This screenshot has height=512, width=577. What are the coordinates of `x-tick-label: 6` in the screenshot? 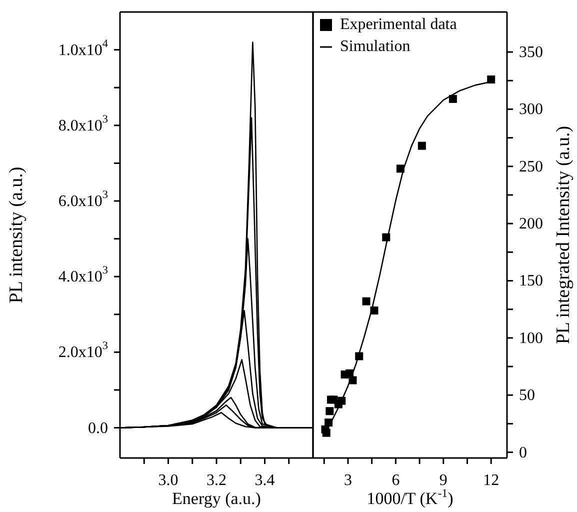 It's located at (396, 480).